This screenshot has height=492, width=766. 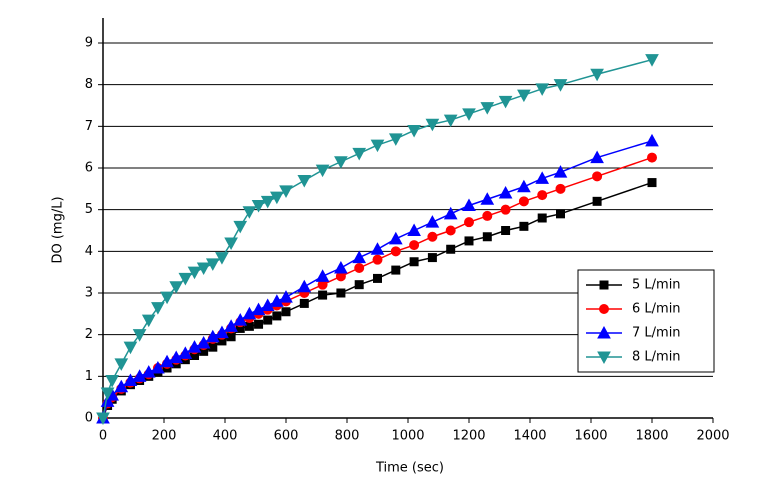 I want to click on y-tick-label: 9, so click(x=89, y=43).